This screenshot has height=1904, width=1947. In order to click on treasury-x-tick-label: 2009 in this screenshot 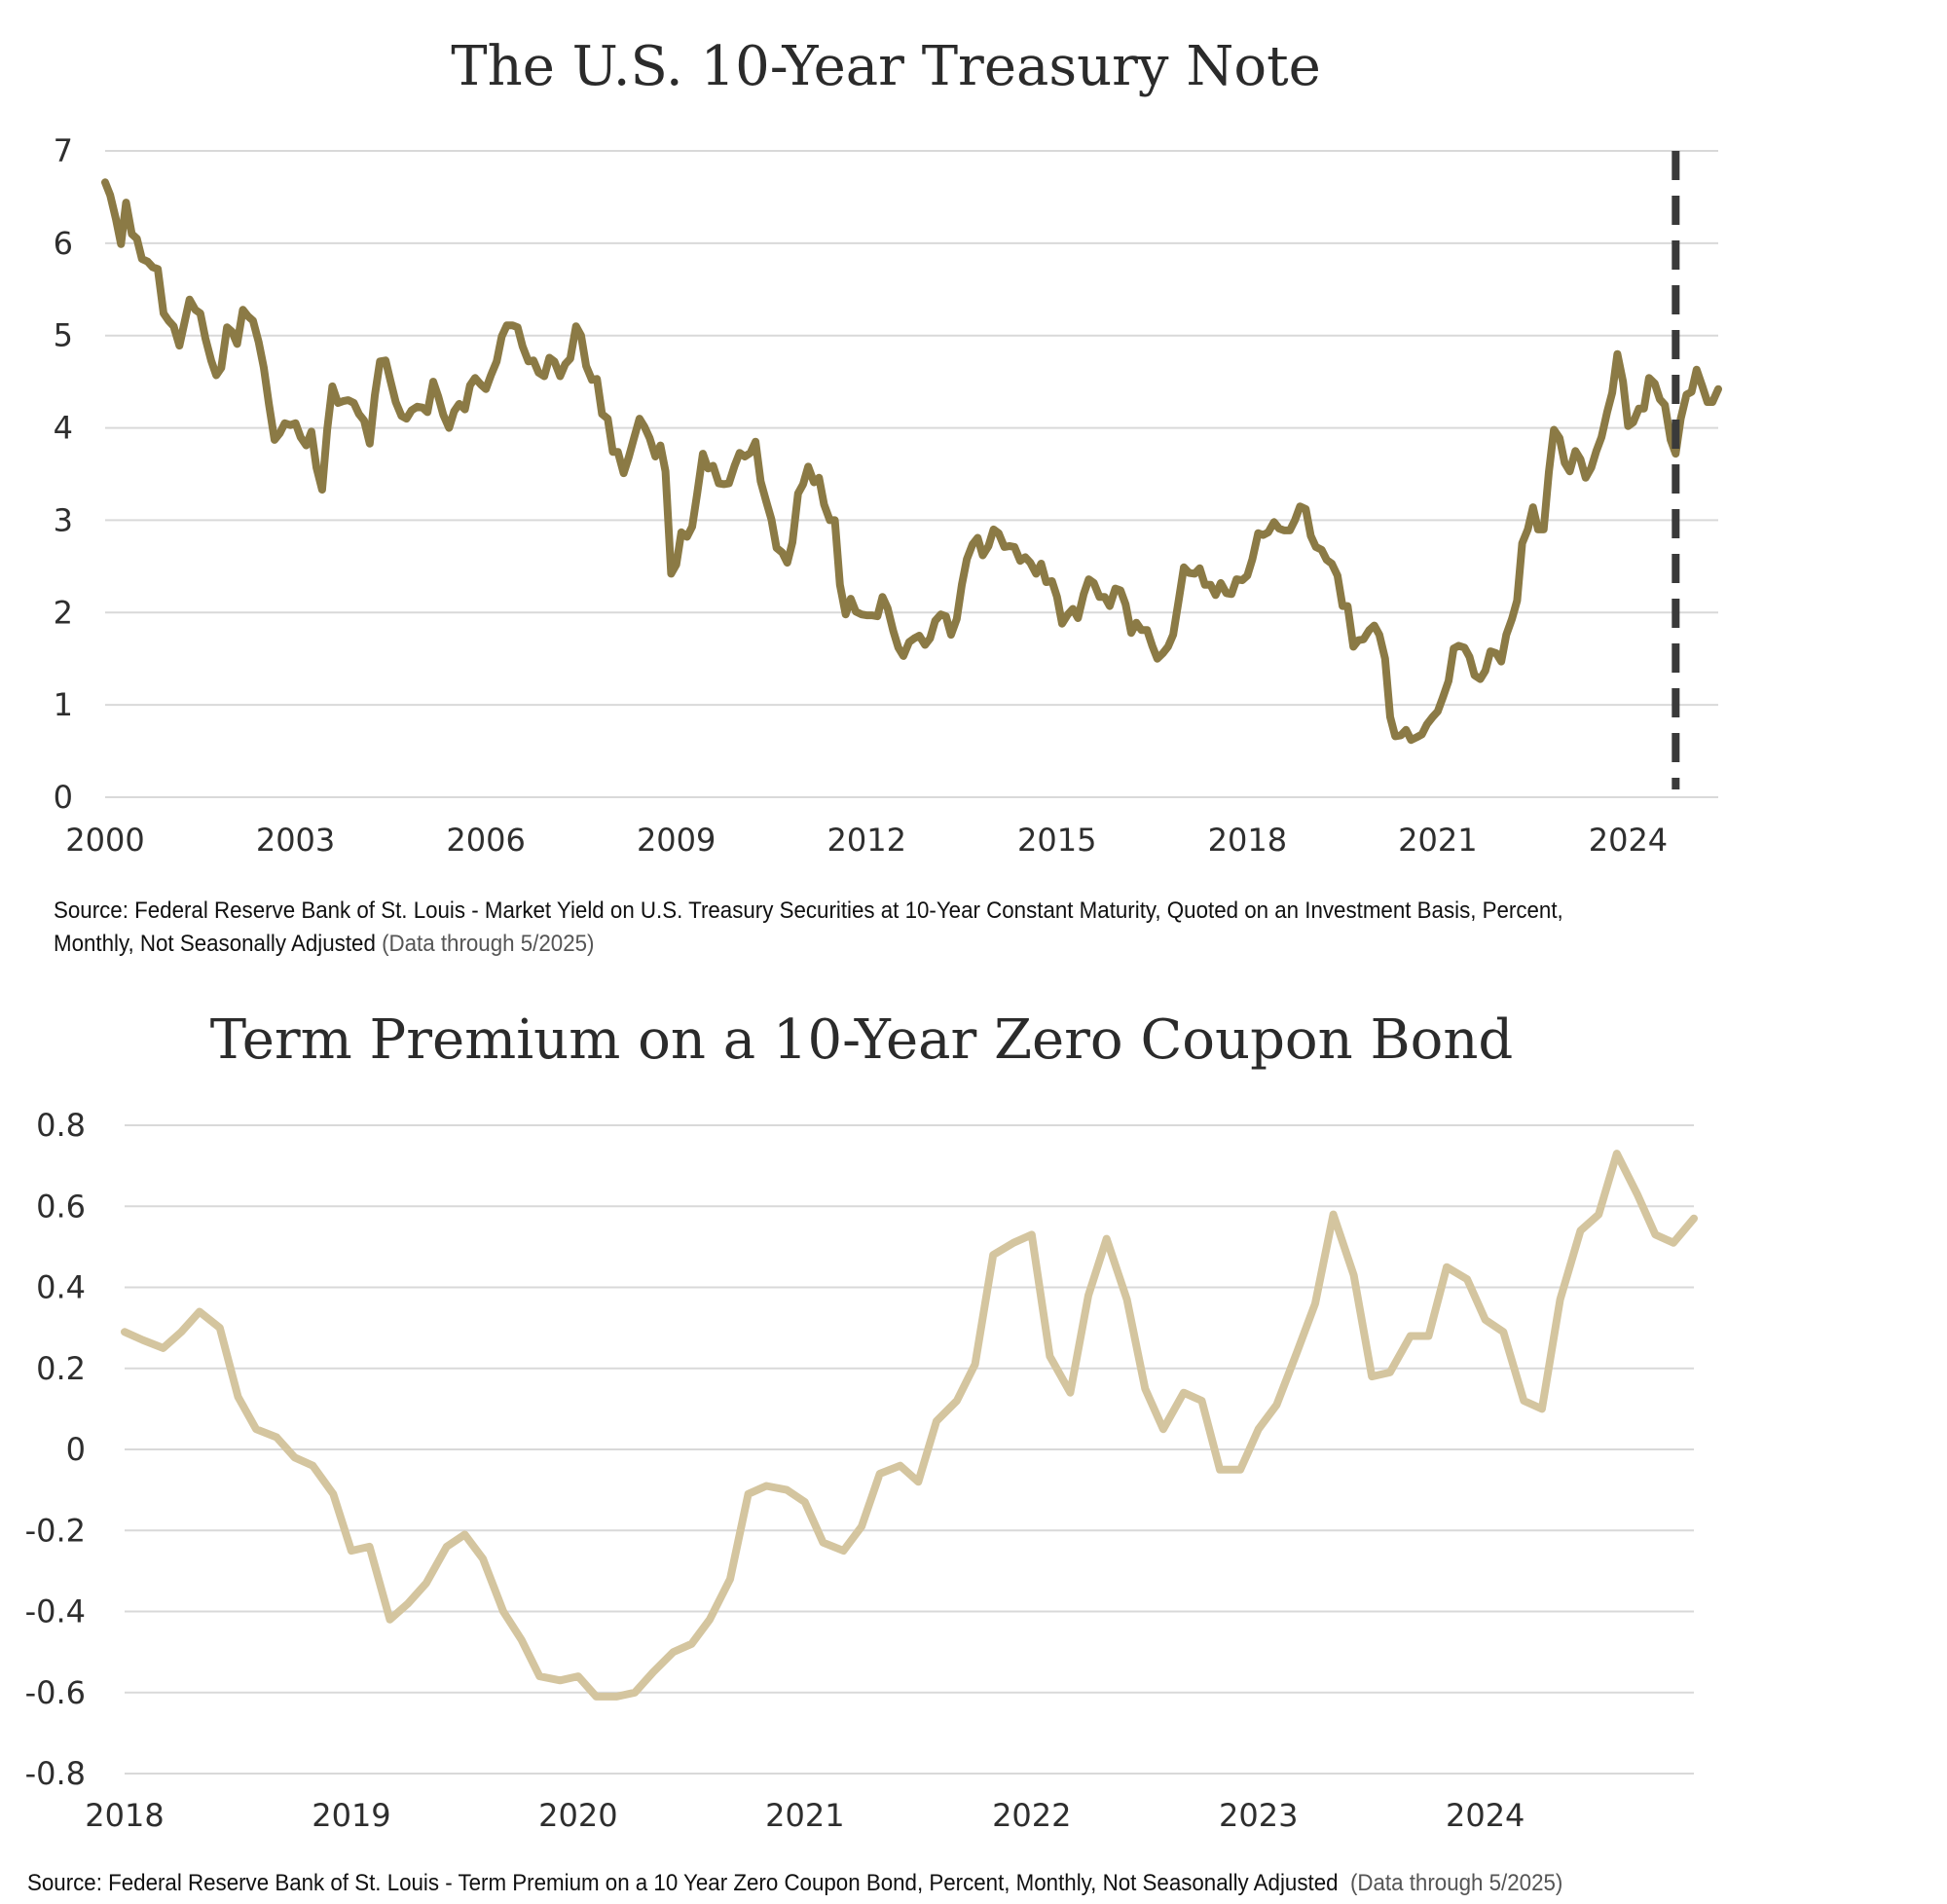, I will do `click(676, 840)`.